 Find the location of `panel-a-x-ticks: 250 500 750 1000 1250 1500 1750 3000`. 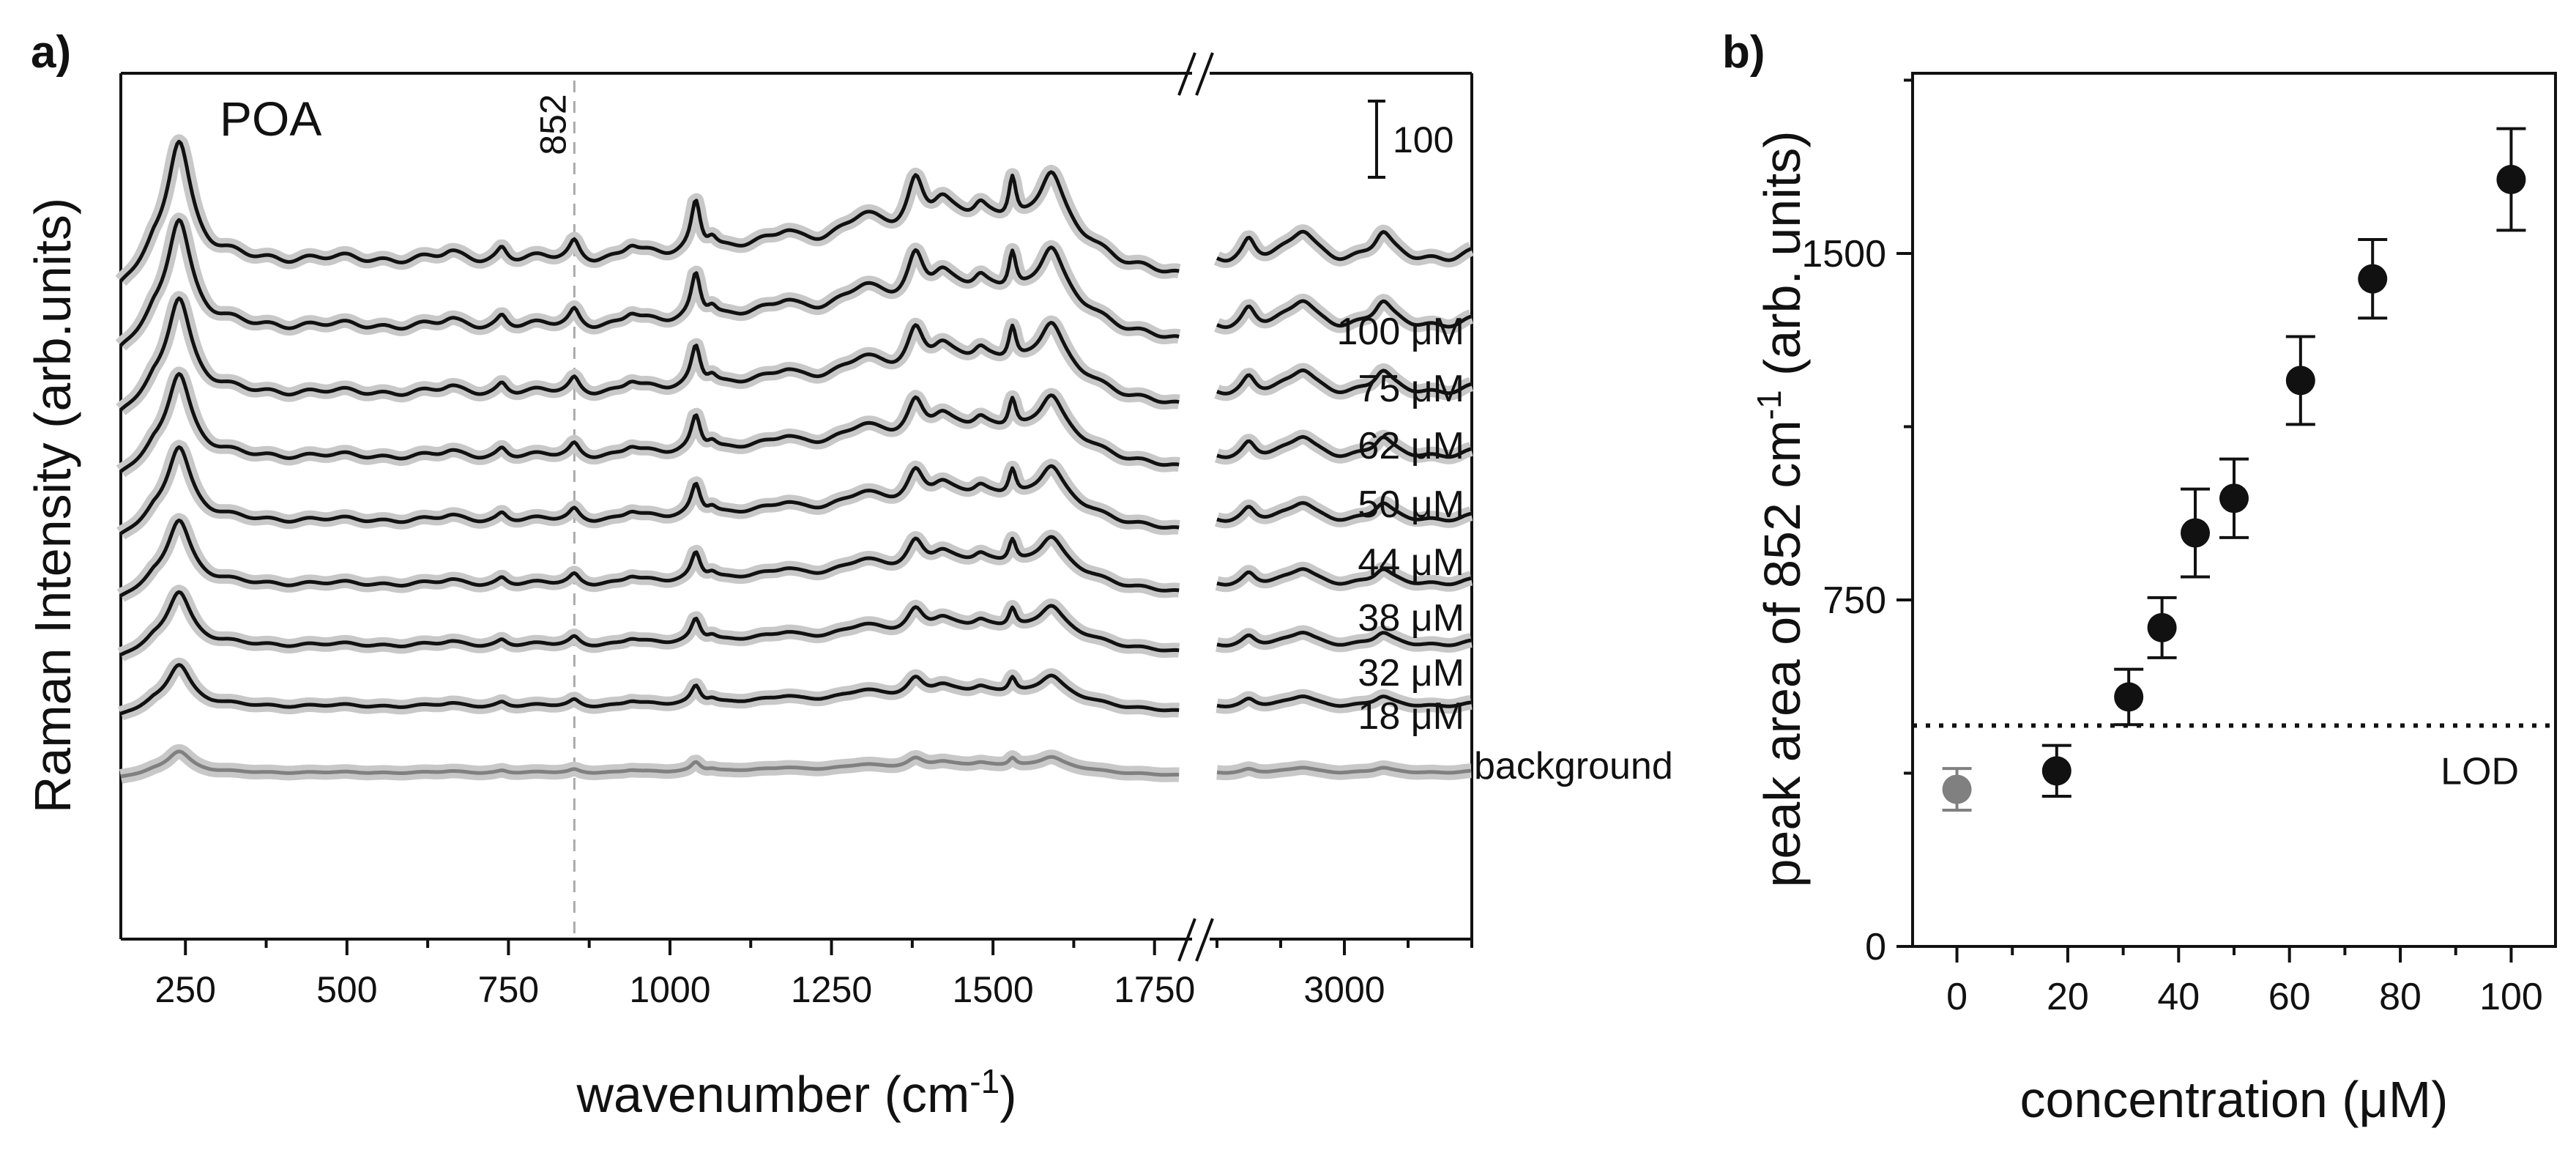

panel-a-x-ticks: 250 500 750 1000 1250 1500 1750 3000 is located at coordinates (814, 974).